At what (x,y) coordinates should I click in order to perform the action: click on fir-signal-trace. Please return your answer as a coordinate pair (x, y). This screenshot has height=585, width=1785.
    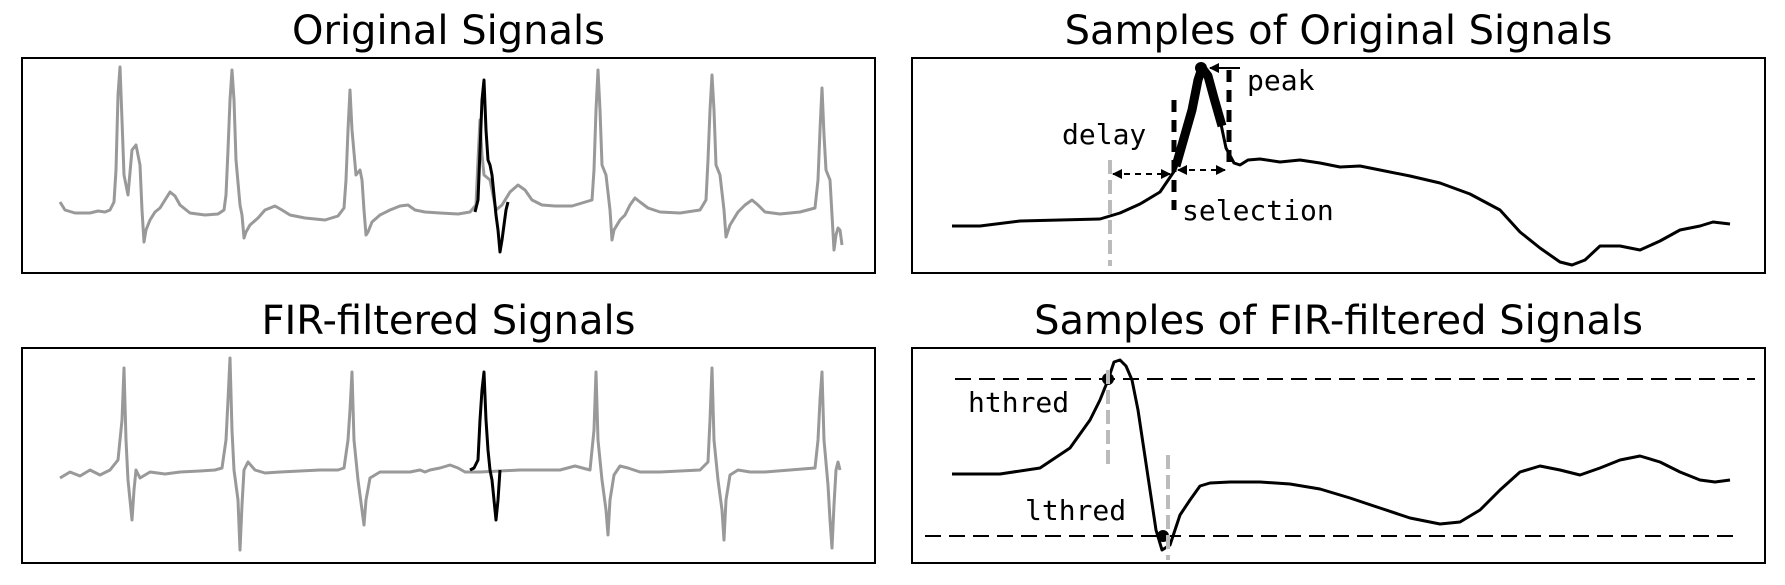
    Looking at the image, I should click on (450, 454).